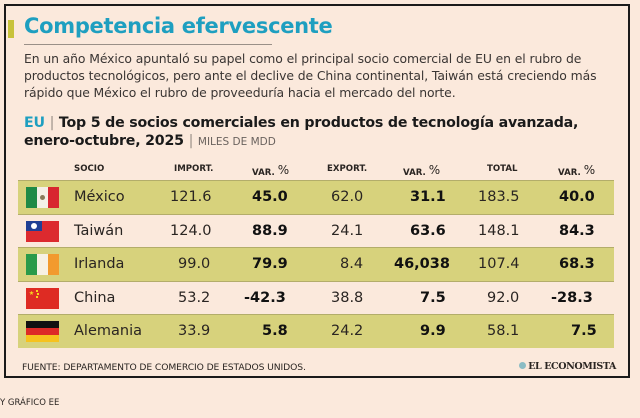 The height and width of the screenshot is (418, 640). I want to click on export-var: 63.6, so click(428, 230).